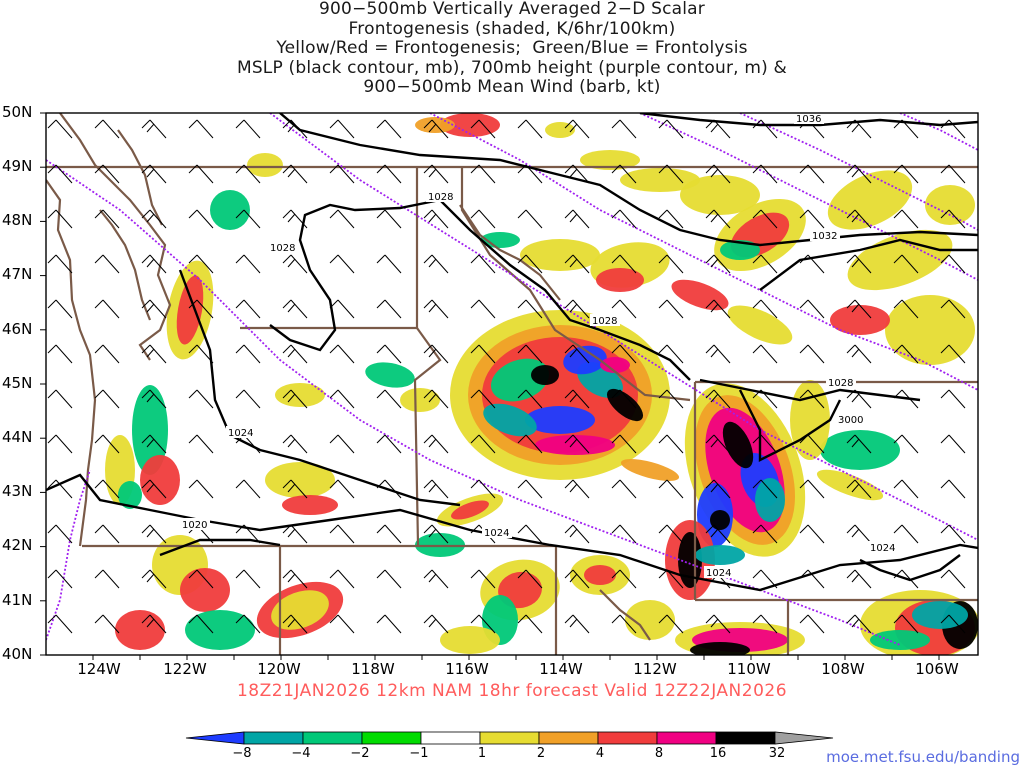 The image size is (1024, 768). What do you see at coordinates (509, 738) in the screenshot?
I see `colorbar` at bounding box center [509, 738].